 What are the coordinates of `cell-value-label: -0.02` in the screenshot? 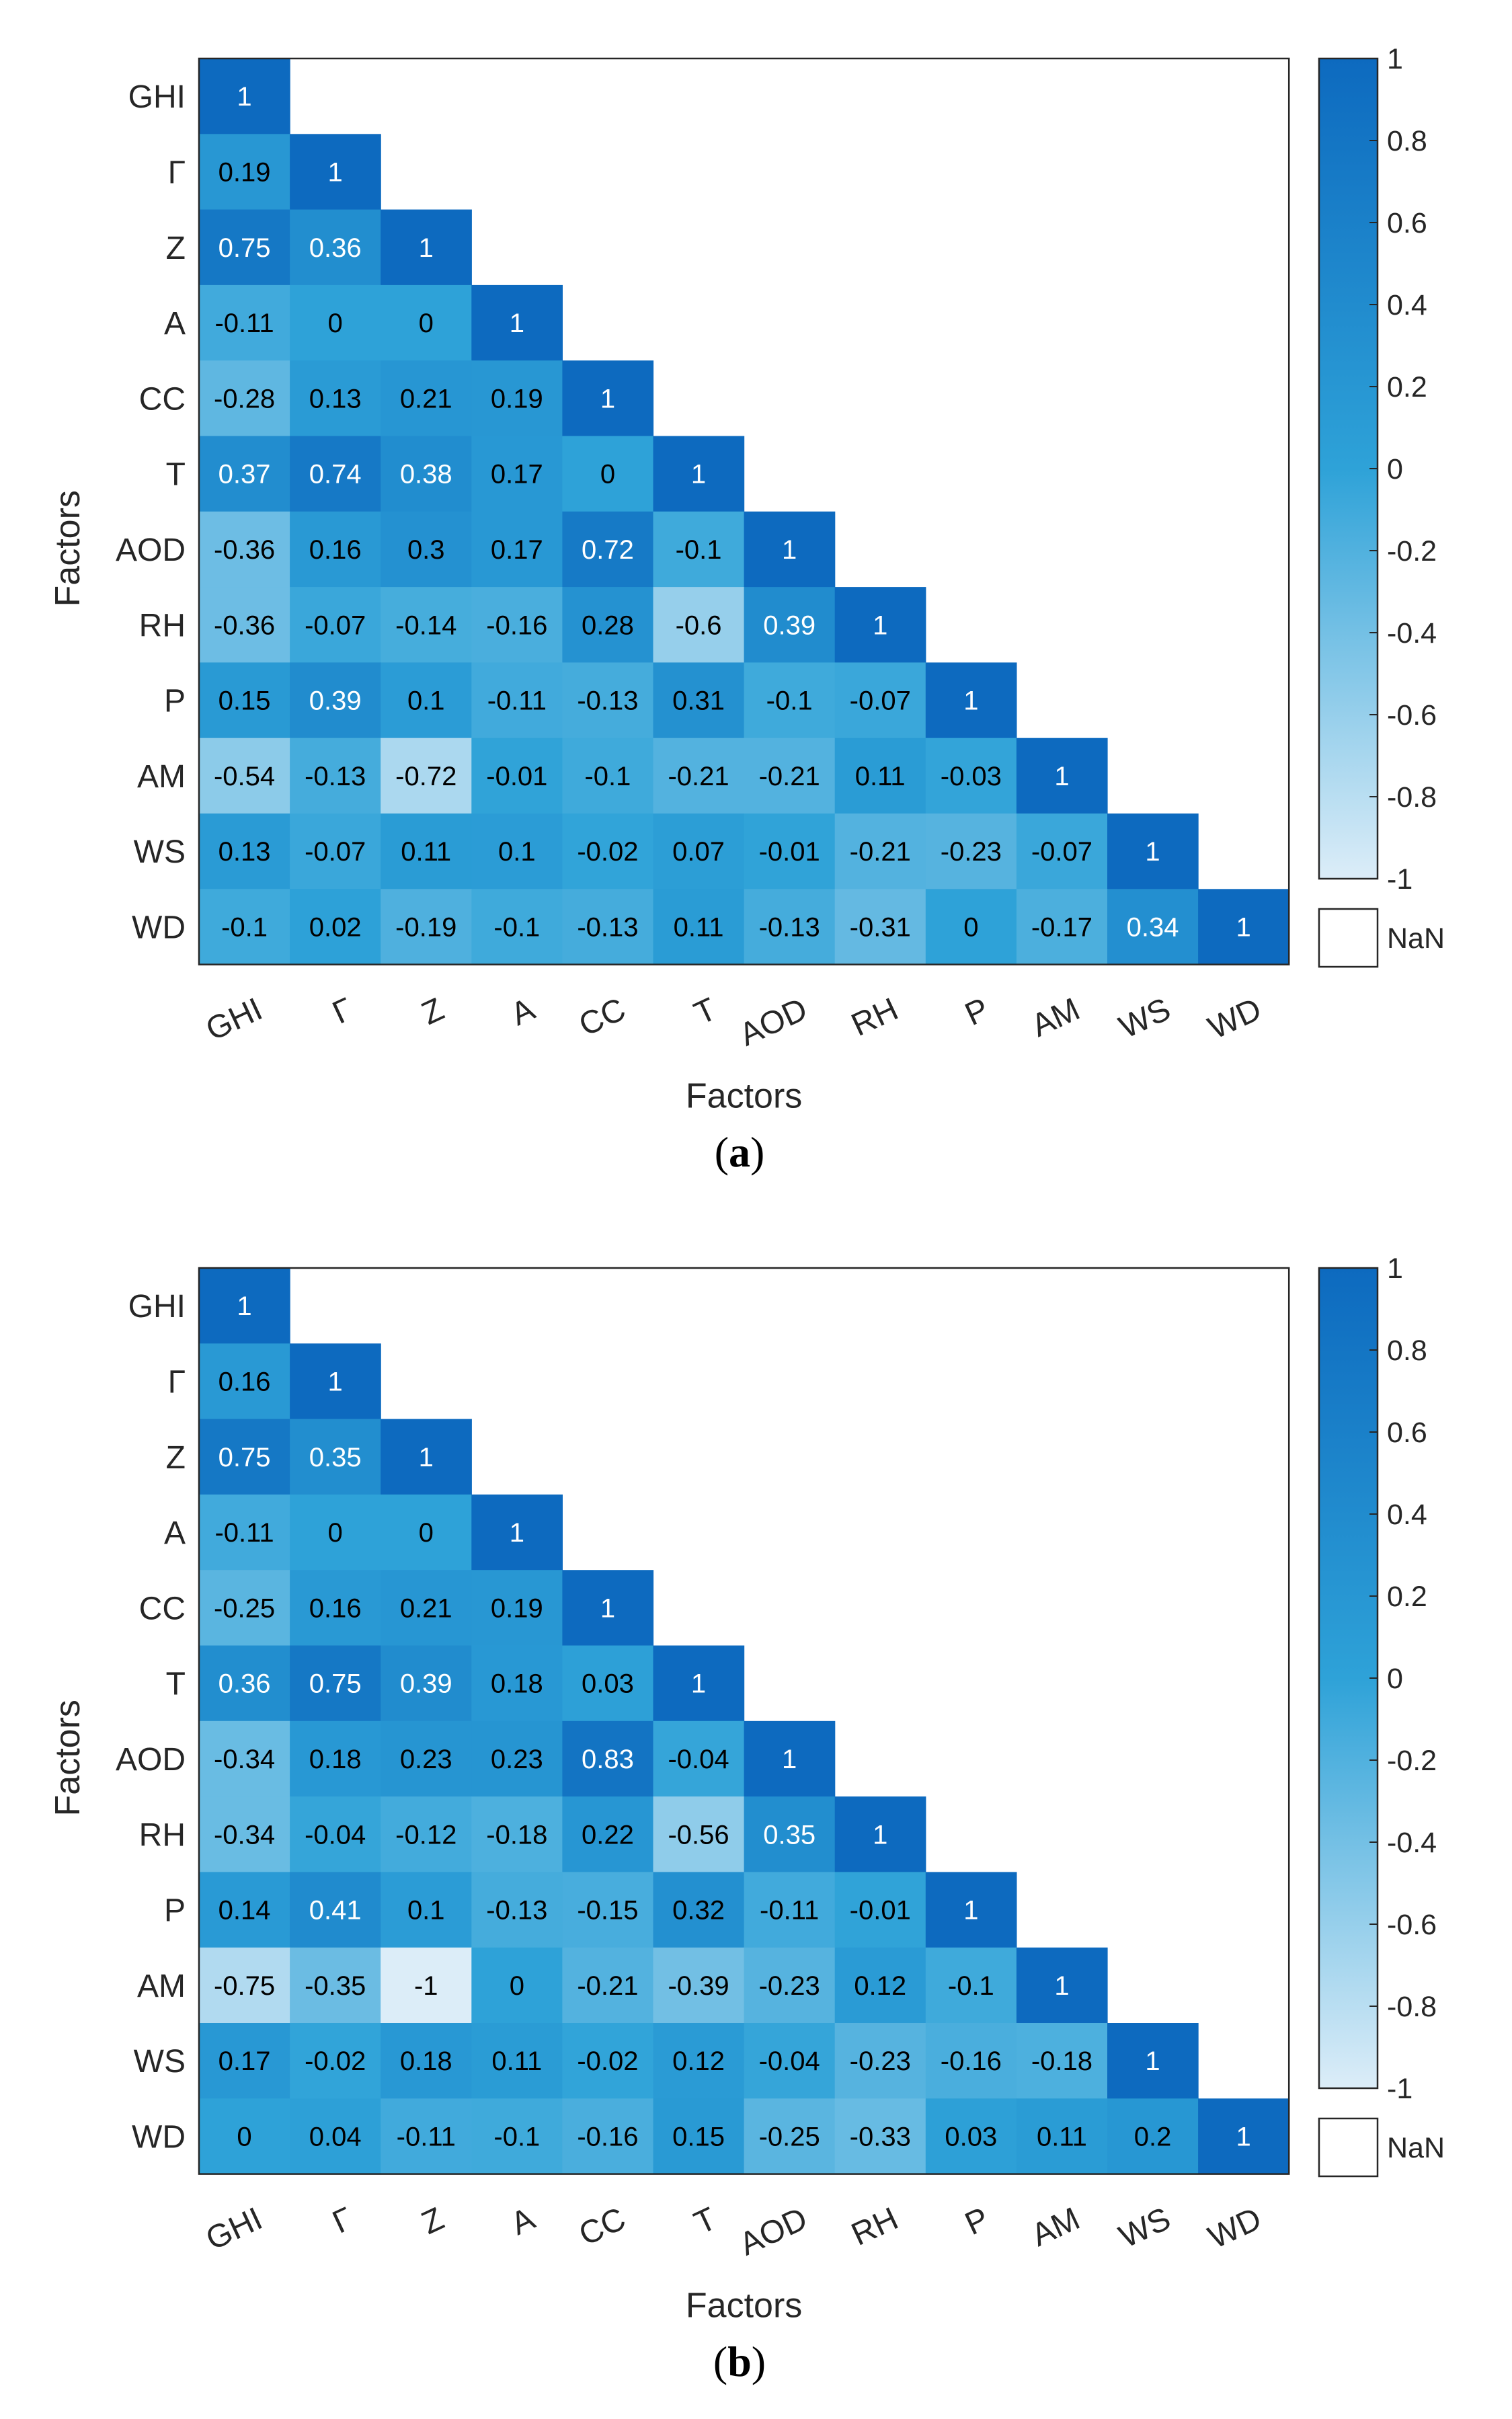 It's located at (607, 2061).